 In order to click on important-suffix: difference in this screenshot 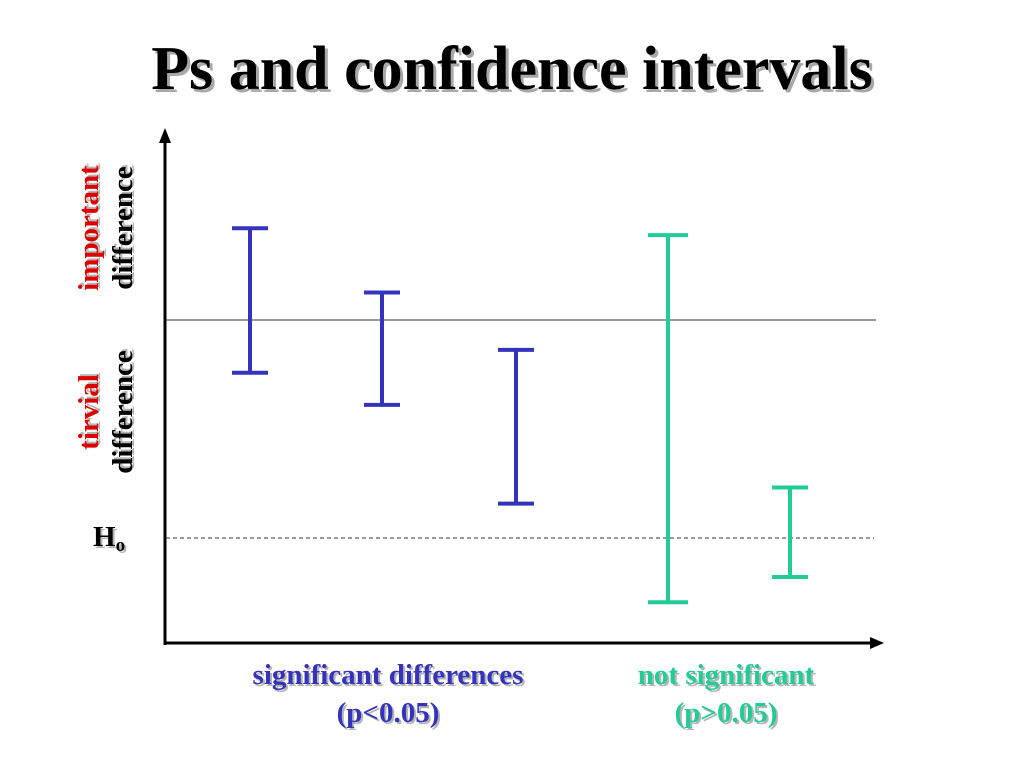, I will do `click(123, 228)`.